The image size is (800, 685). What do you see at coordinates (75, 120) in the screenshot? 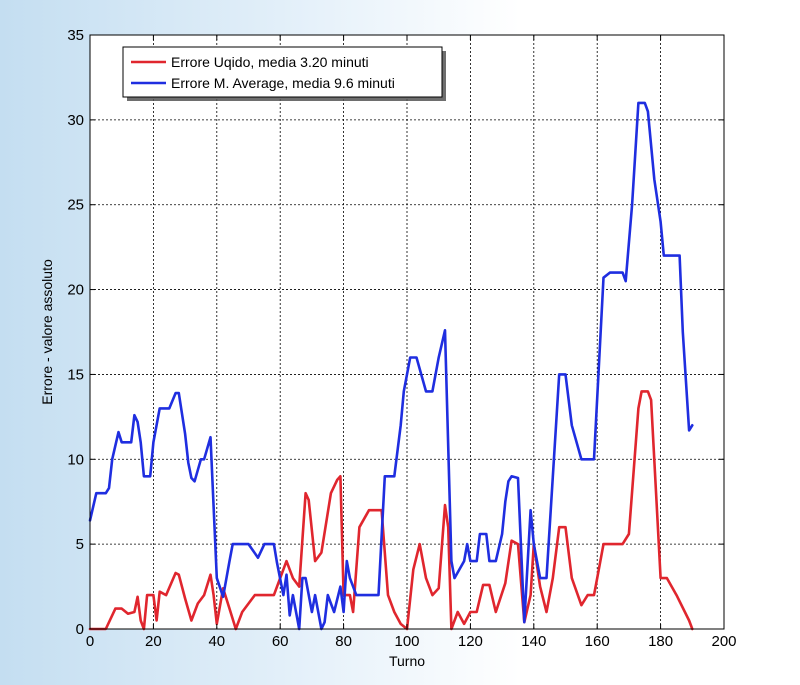
I see `y-tick-label: 30` at bounding box center [75, 120].